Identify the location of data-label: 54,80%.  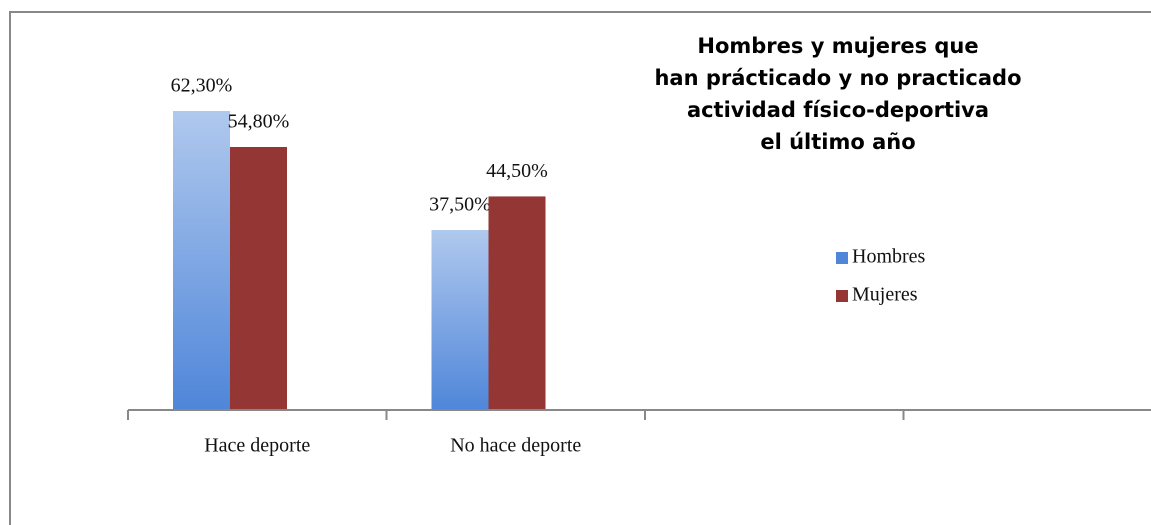
(259, 122).